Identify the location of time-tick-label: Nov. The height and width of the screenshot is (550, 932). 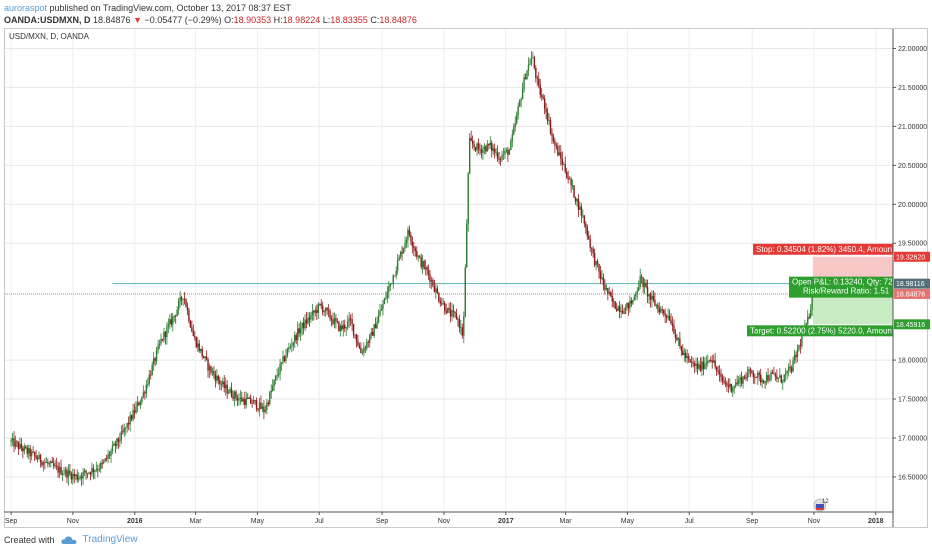
(444, 521).